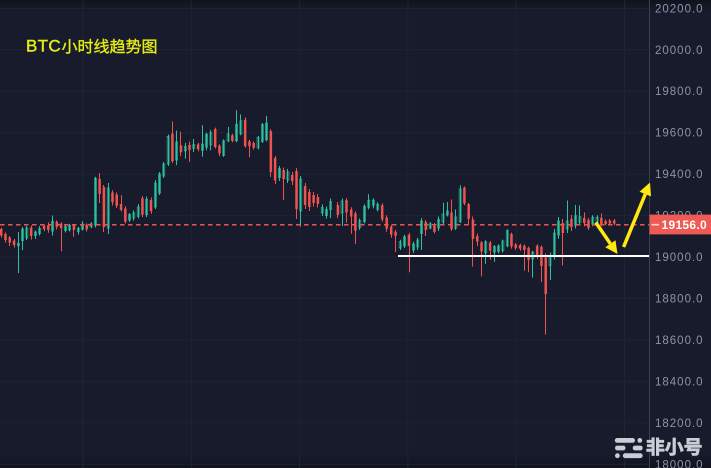  I want to click on svg-text: 18600.0, so click(679, 341).